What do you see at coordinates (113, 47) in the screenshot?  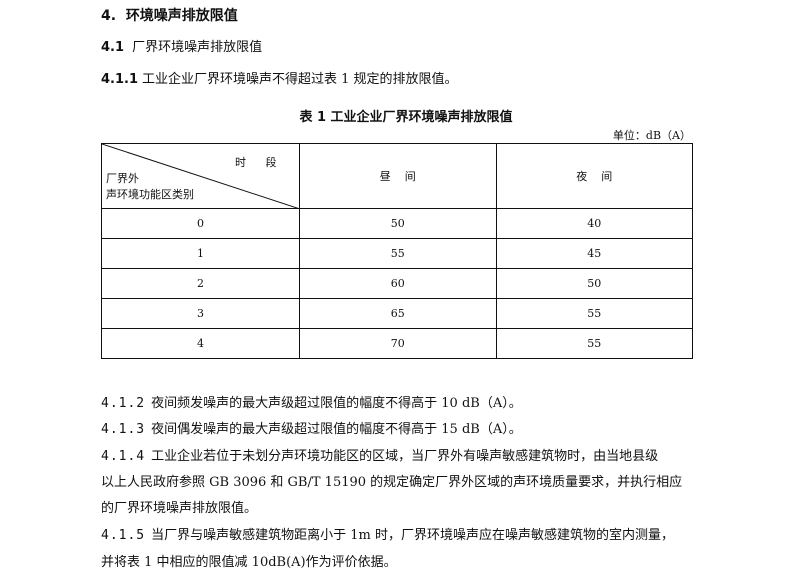 I see `subsection-number: 4.1` at bounding box center [113, 47].